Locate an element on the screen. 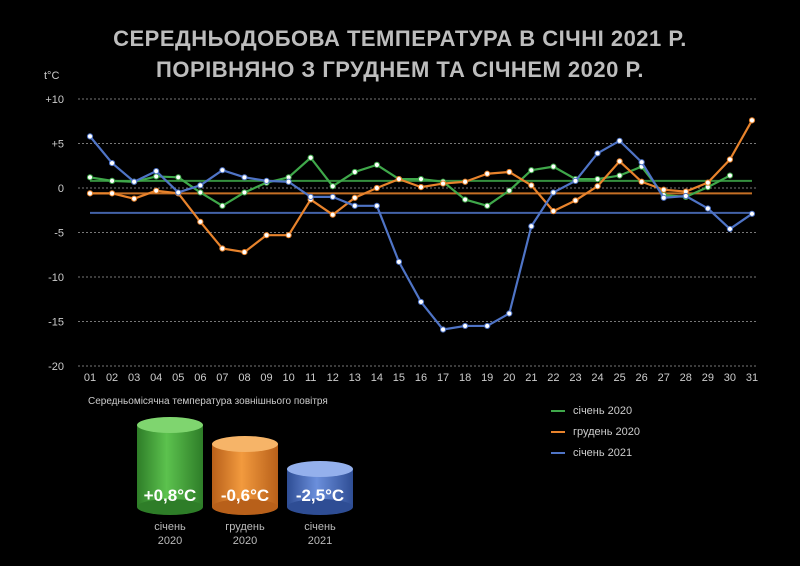 The width and height of the screenshot is (800, 566). x-tick-label: 06 is located at coordinates (200, 378).